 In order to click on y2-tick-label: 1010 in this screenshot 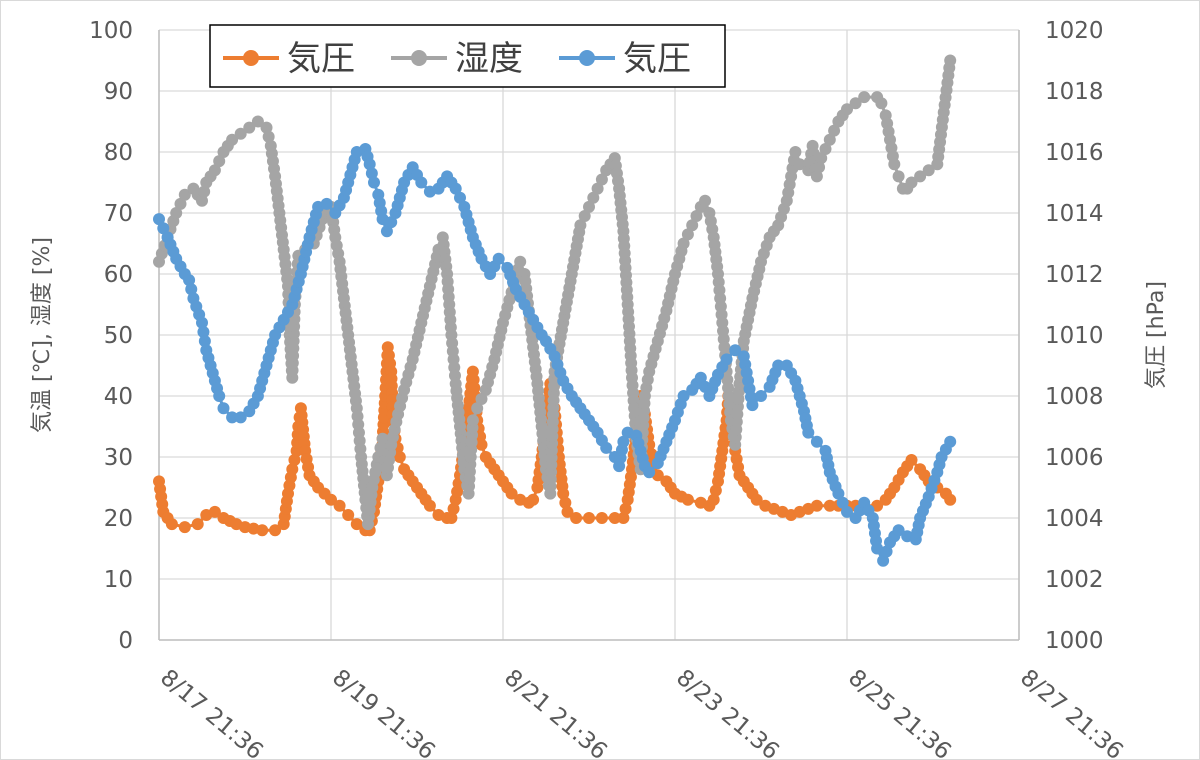, I will do `click(1074, 336)`.